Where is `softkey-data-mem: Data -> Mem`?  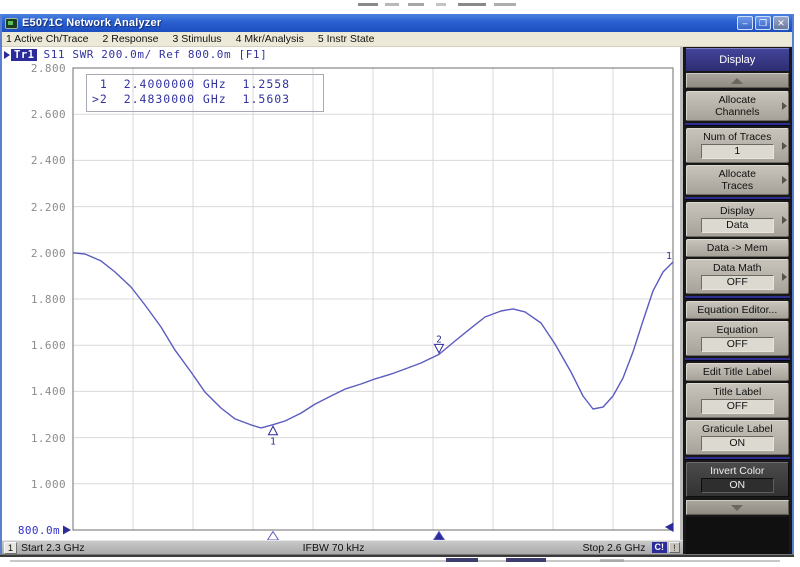 softkey-data-mem: Data -> Mem is located at coordinates (737, 248).